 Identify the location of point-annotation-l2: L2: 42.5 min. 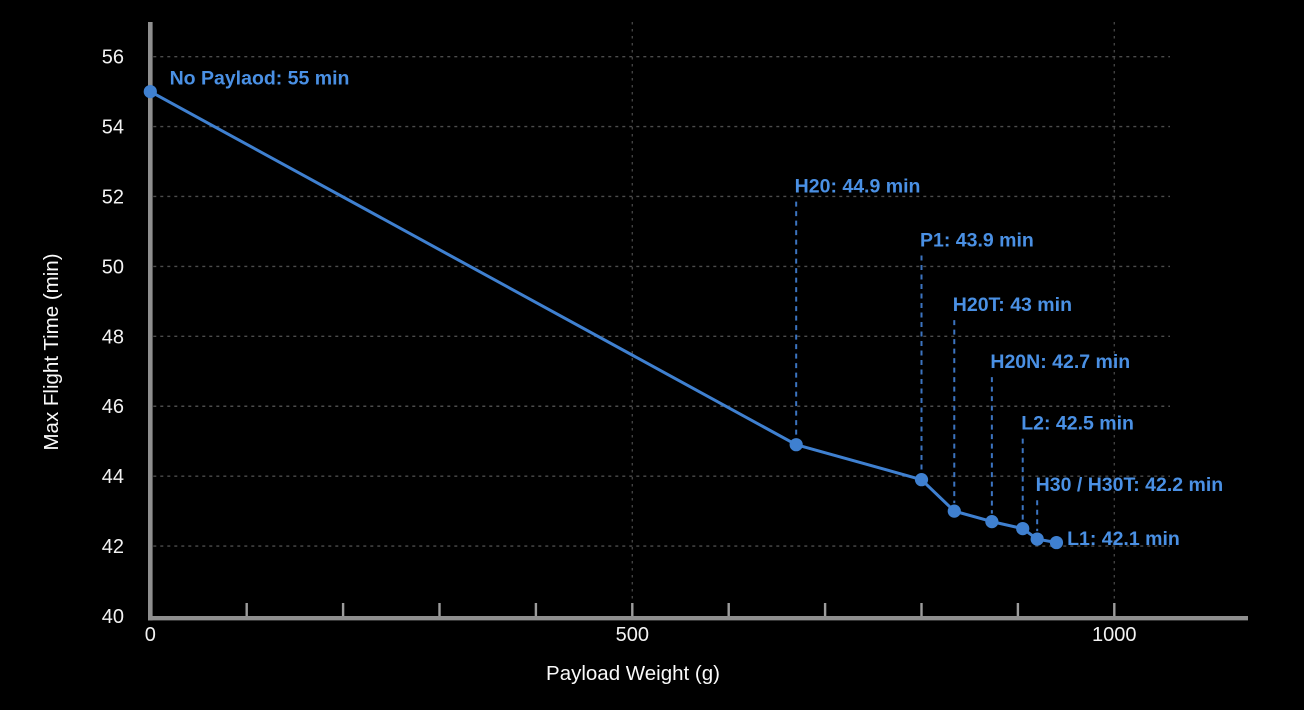
(1077, 424).